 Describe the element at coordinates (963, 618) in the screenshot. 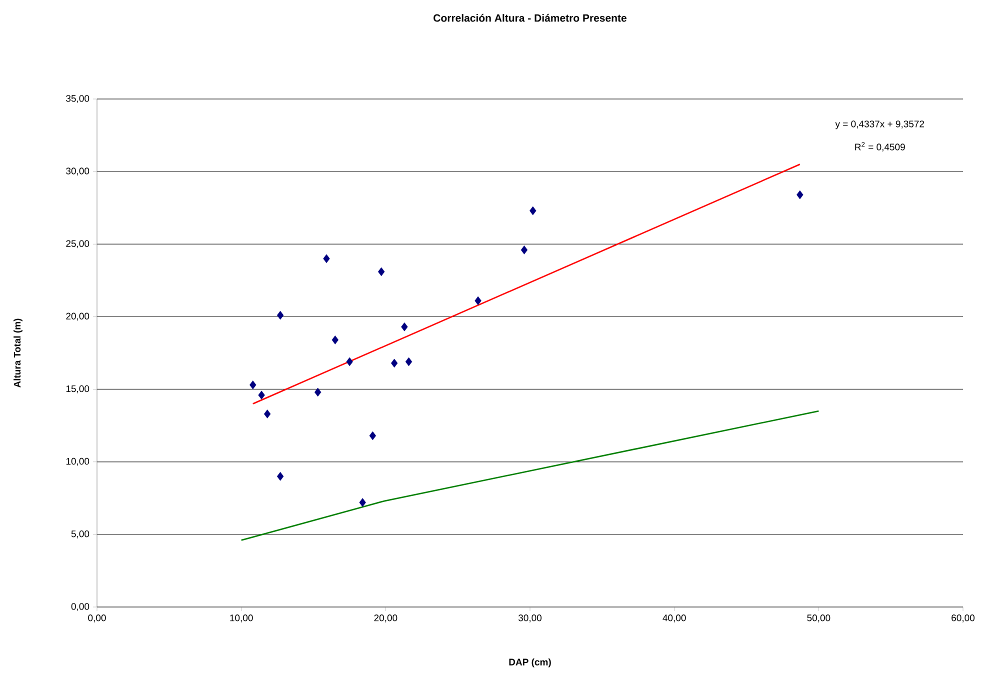

I see `x-tick-label: 60,00` at that location.